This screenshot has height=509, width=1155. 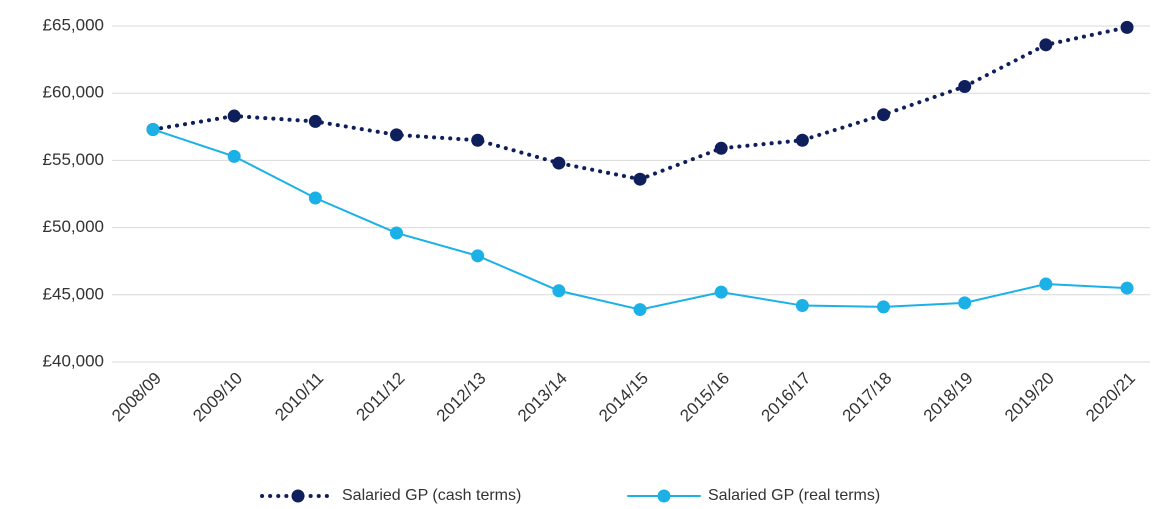 I want to click on x-tick-label: 2010/11, so click(x=299, y=397).